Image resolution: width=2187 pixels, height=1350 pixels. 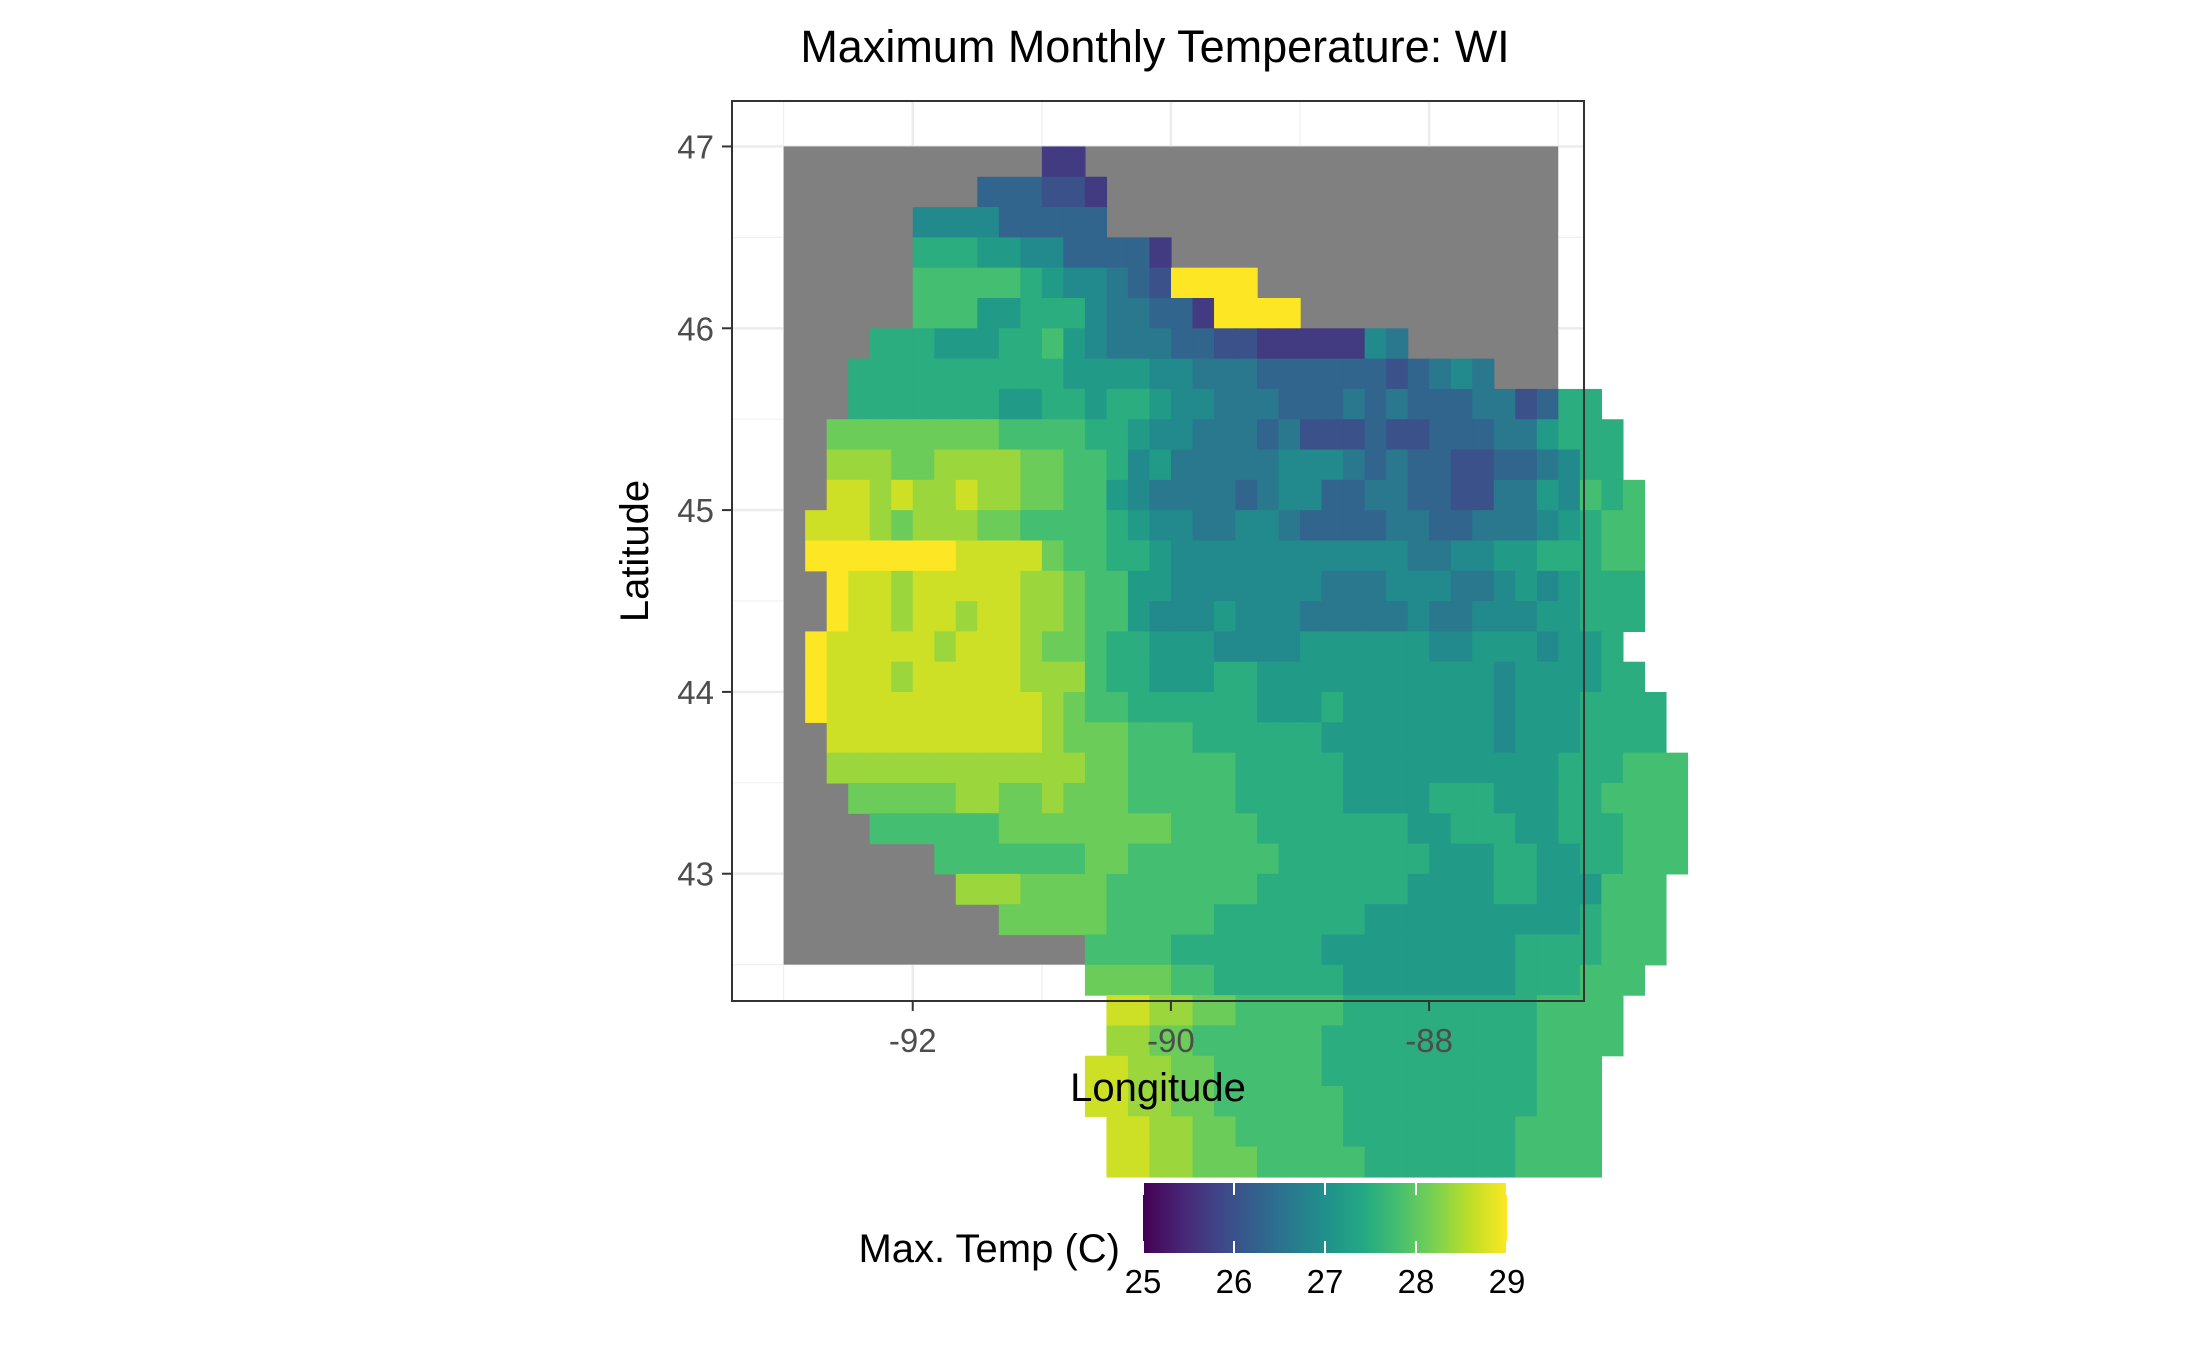 I want to click on legend-ticks: 25 26 27 28 29, so click(x=1325, y=1241).